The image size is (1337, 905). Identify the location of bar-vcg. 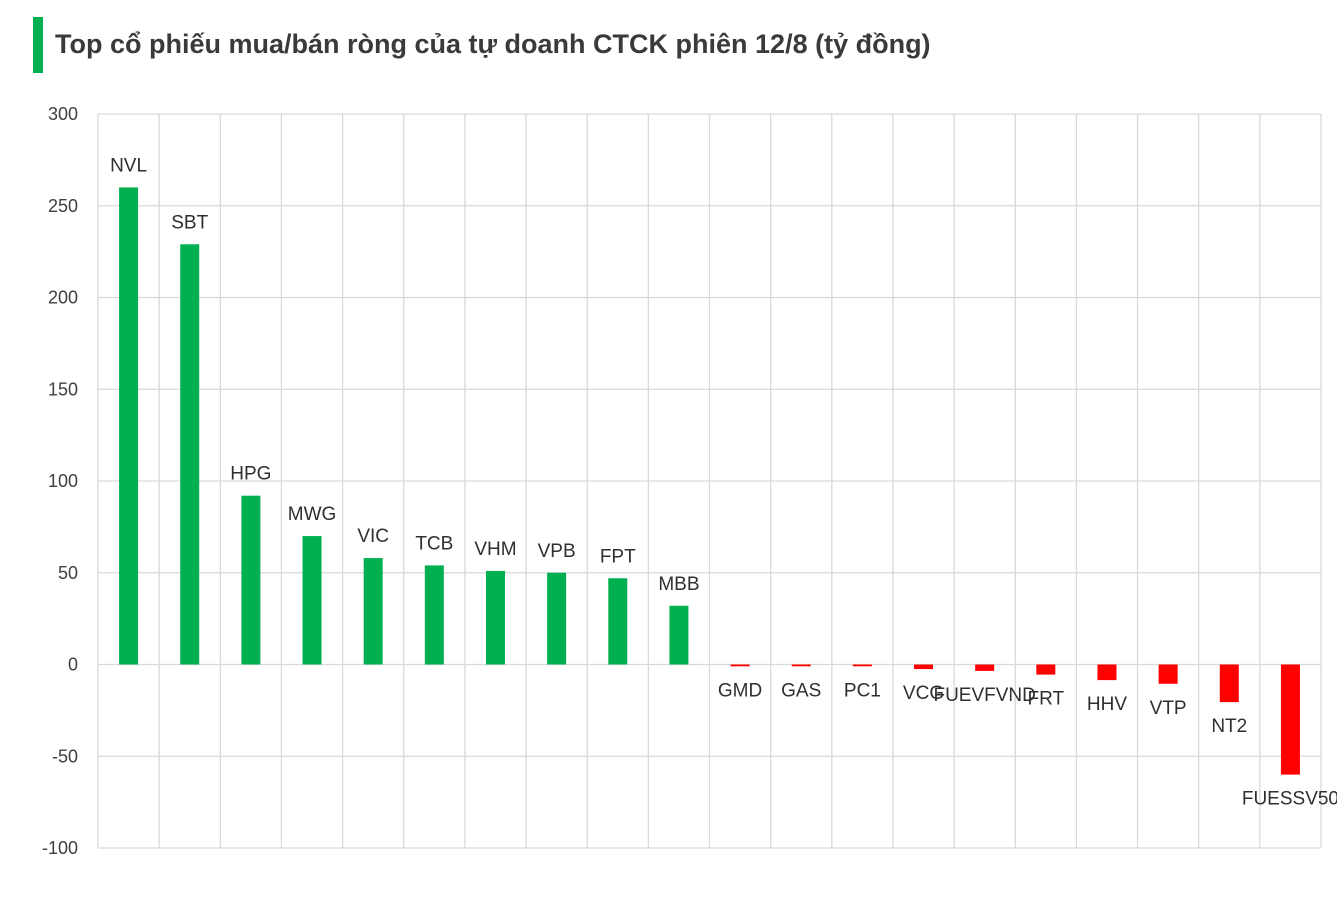
(924, 667).